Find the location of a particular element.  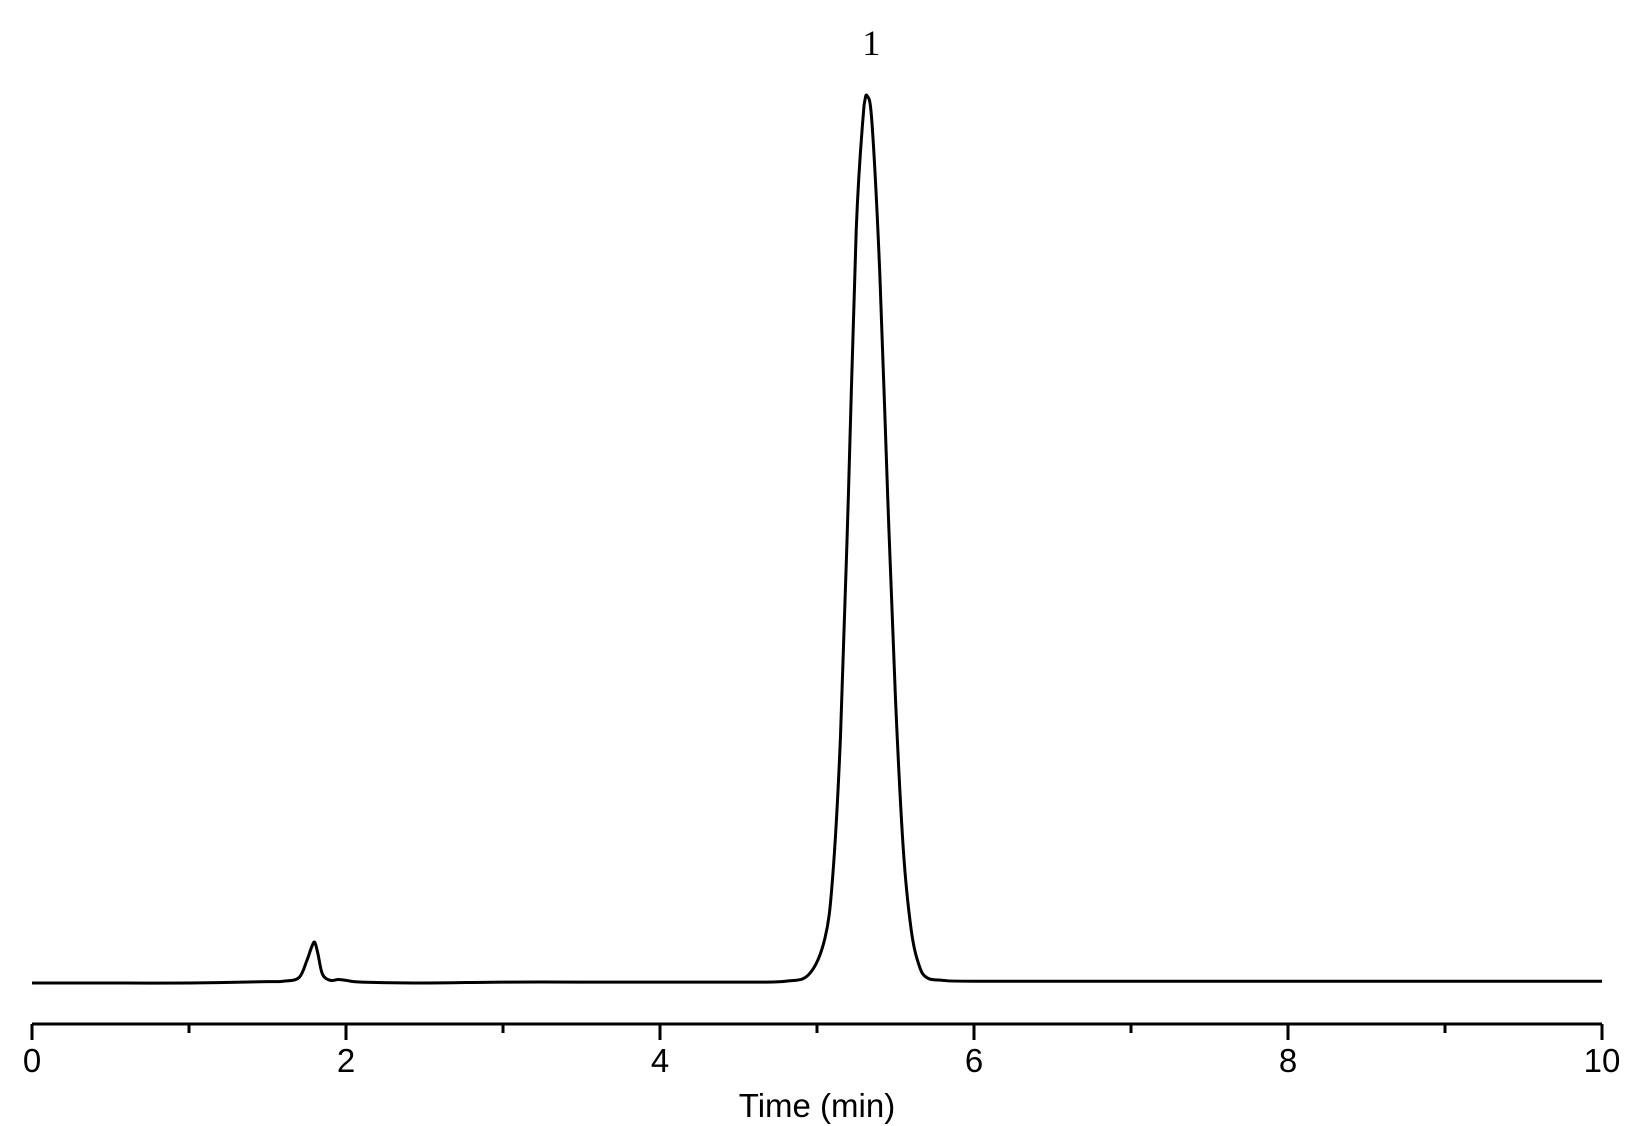

x-axis-title: Time (min) is located at coordinates (817, 1105).